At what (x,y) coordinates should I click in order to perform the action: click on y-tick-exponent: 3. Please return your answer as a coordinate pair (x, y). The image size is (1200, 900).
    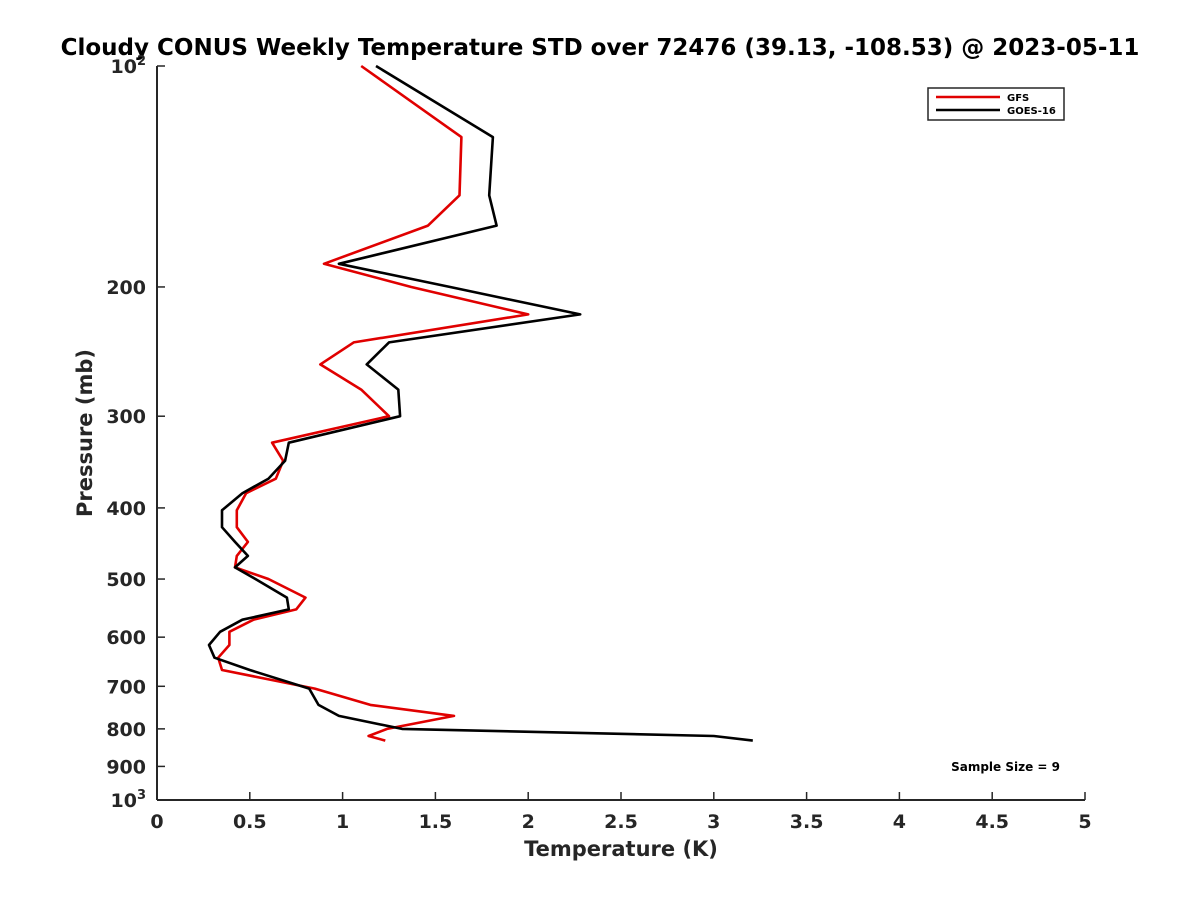
    Looking at the image, I should click on (141, 795).